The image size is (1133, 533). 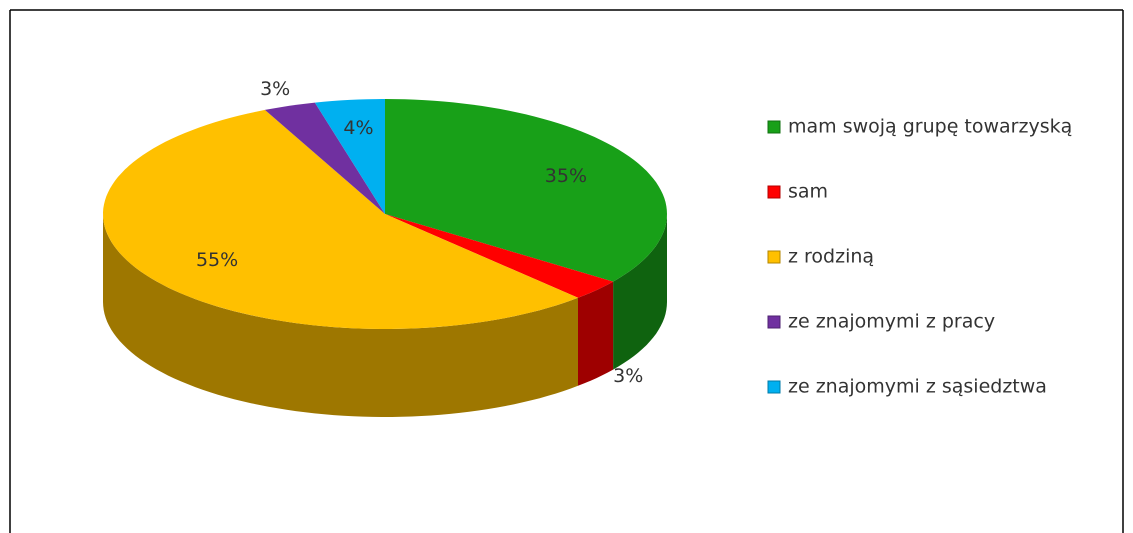 I want to click on legend-label: sam, so click(x=808, y=192).